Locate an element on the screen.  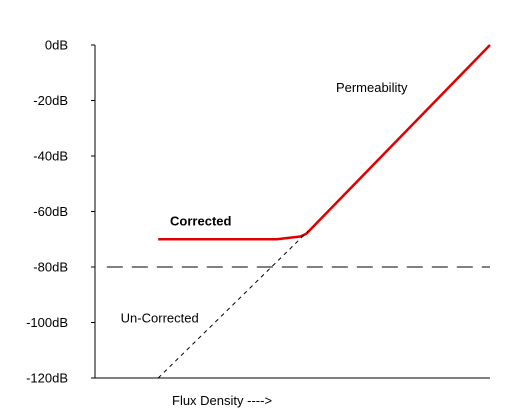
series-uncorrected-line is located at coordinates (233, 304).